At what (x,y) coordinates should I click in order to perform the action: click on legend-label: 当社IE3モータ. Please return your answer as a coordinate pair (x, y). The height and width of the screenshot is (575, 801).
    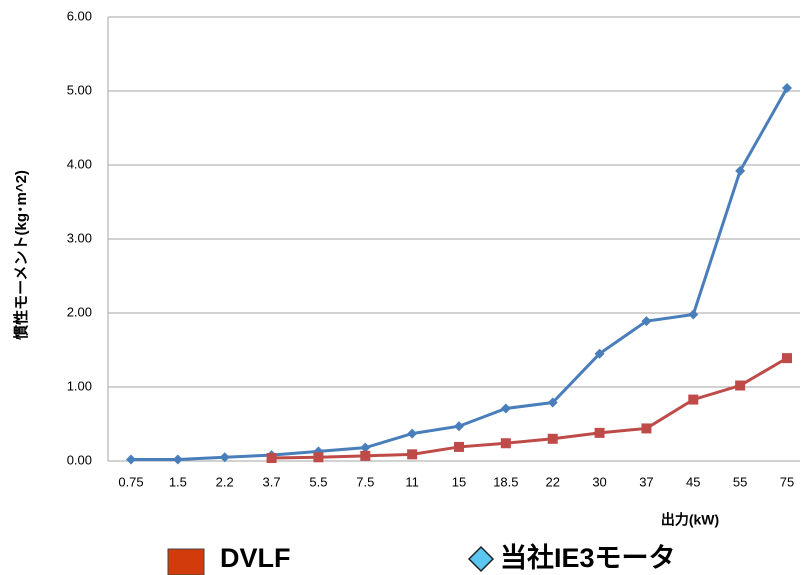
    Looking at the image, I should click on (588, 557).